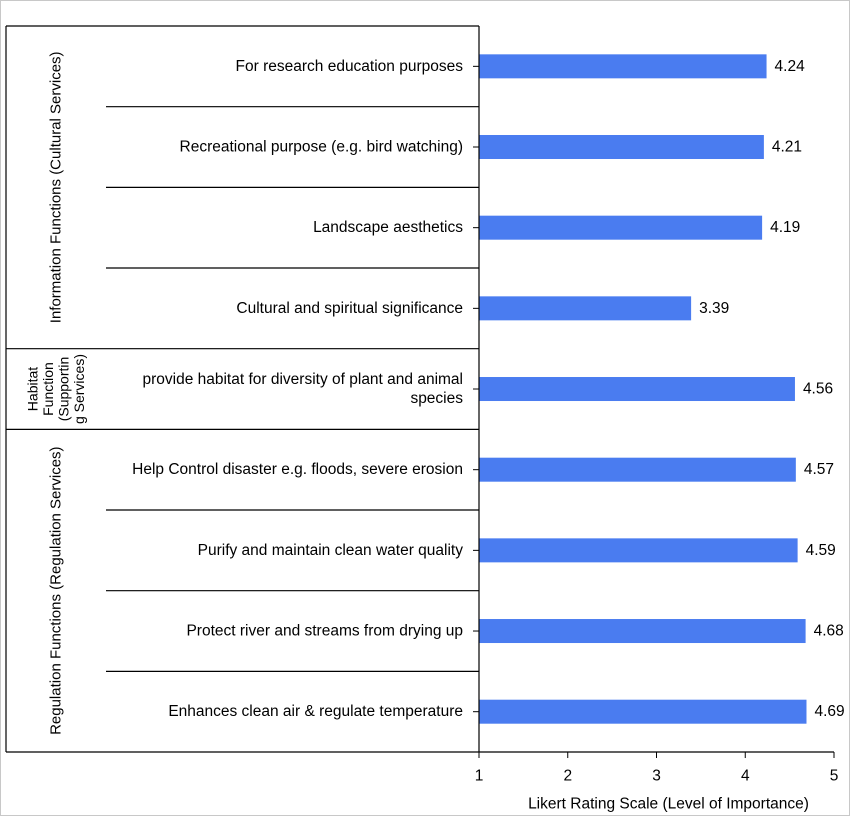 This screenshot has height=817, width=850. Describe the element at coordinates (388, 227) in the screenshot. I see `category-label: Landscape aesthetics` at that location.